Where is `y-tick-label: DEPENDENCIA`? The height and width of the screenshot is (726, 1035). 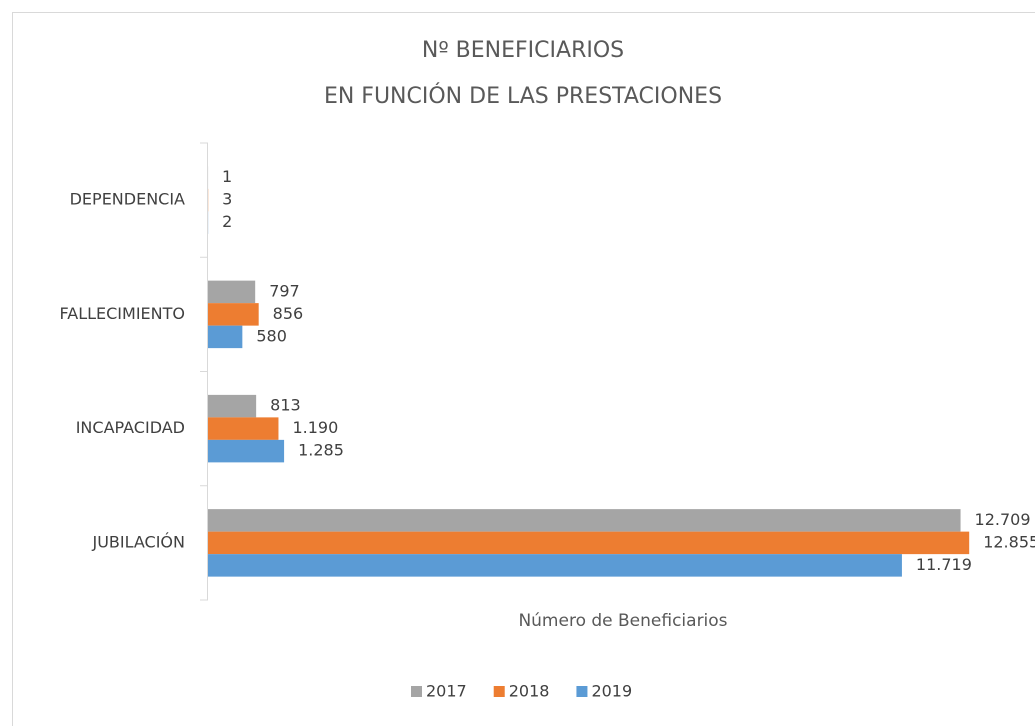
y-tick-label: DEPENDENCIA is located at coordinates (127, 199).